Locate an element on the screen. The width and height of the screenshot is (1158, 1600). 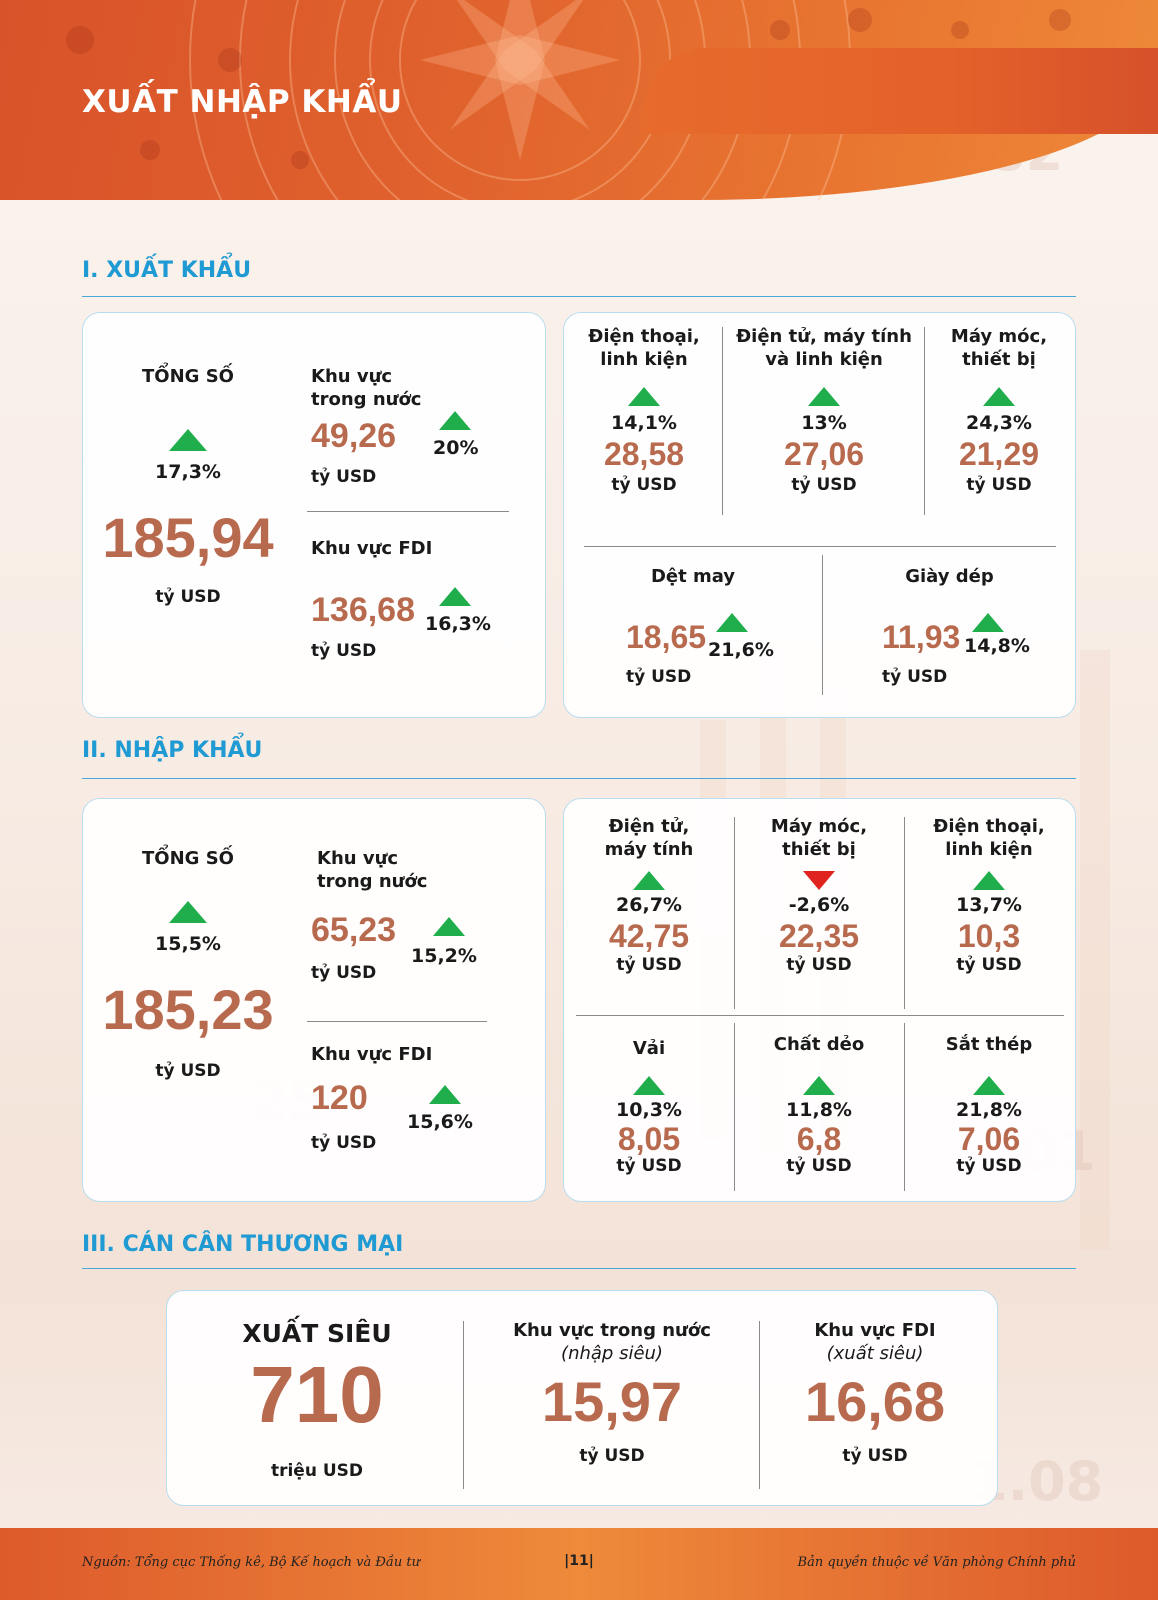
export-fdi-label: Khu vực FDI is located at coordinates (372, 548).